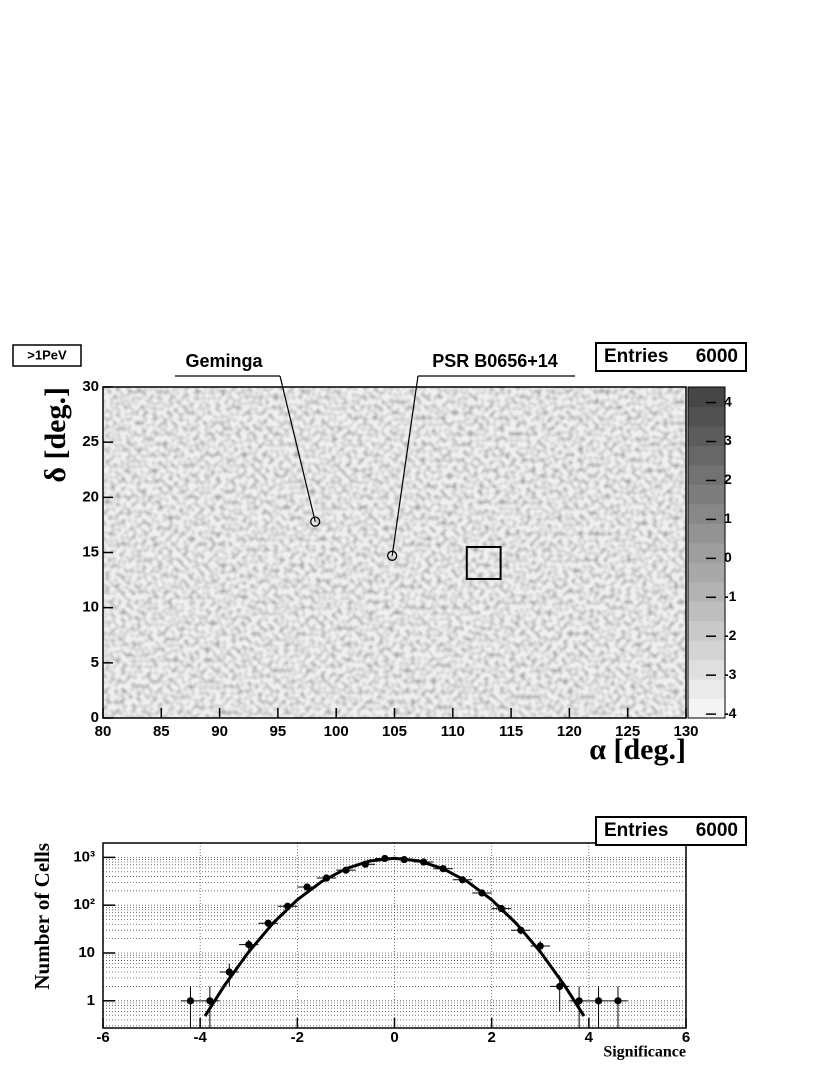 This screenshot has width=830, height=1080. I want to click on y-tick-label: 10², so click(84, 904).